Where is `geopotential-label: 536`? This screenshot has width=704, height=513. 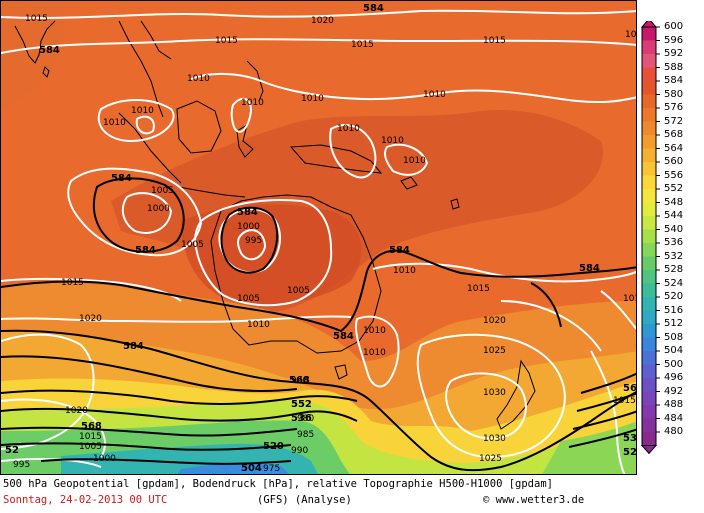 geopotential-label: 536 is located at coordinates (301, 418).